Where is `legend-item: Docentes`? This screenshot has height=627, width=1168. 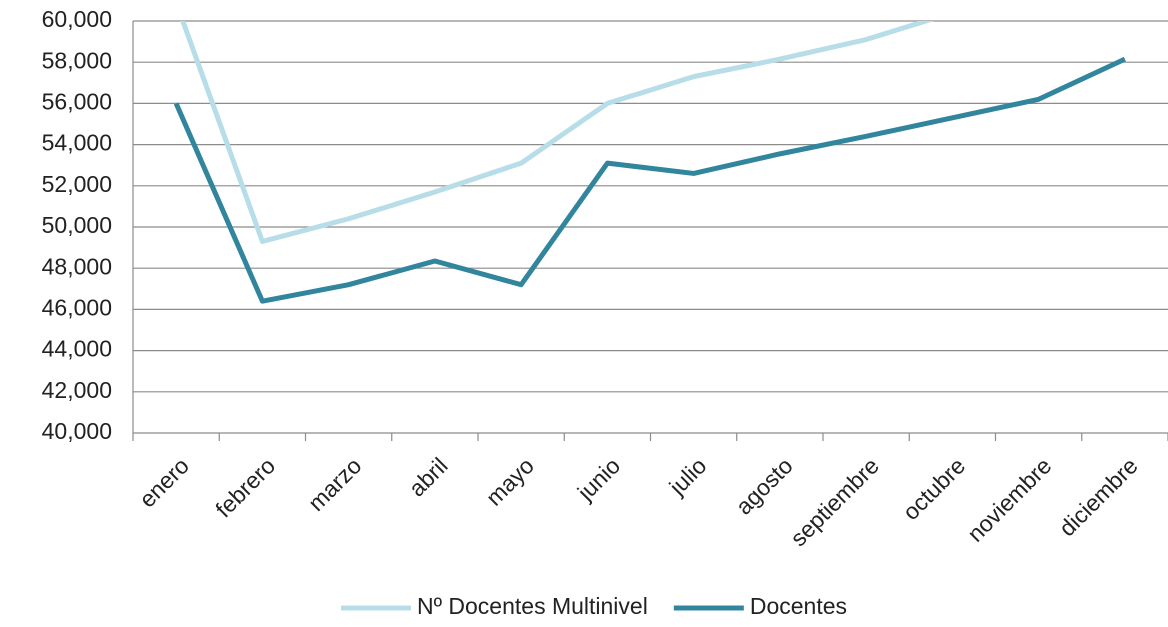
legend-item: Docentes is located at coordinates (760, 606).